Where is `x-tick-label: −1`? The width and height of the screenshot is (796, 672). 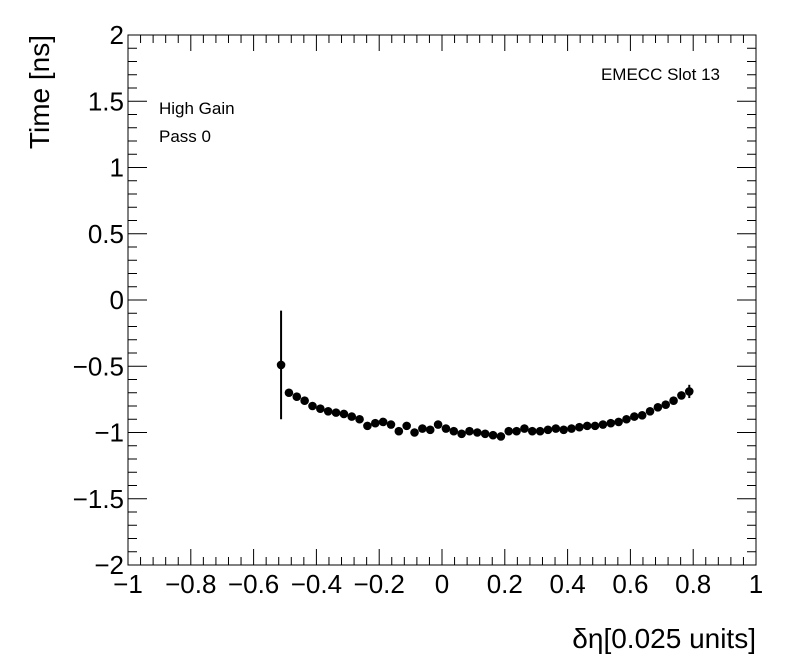 x-tick-label: −1 is located at coordinates (128, 584).